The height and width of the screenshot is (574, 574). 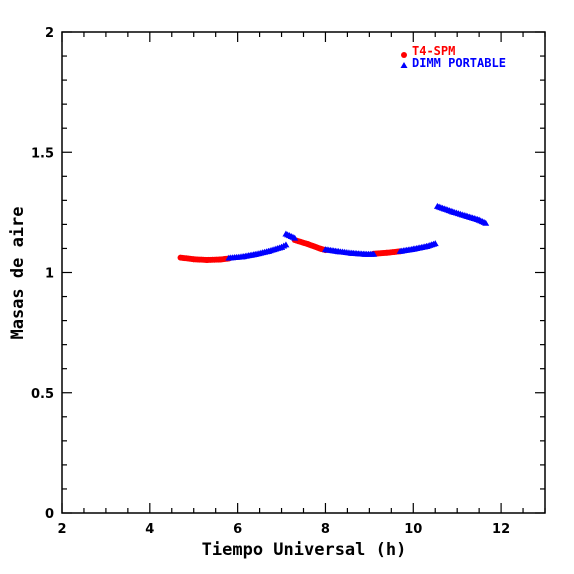 I want to click on y-tick-label: 1, so click(x=49, y=274).